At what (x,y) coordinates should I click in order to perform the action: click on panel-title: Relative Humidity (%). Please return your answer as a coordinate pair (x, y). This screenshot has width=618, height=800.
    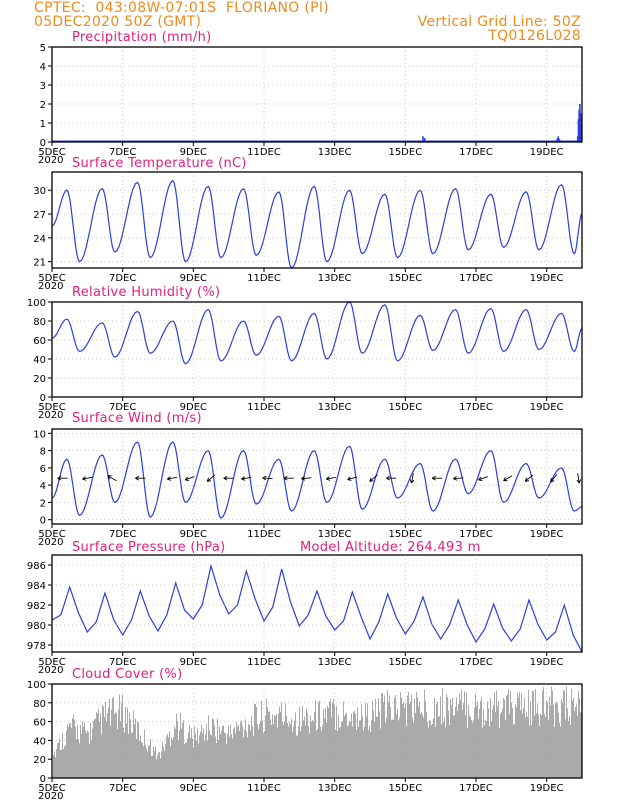
    Looking at the image, I should click on (146, 292).